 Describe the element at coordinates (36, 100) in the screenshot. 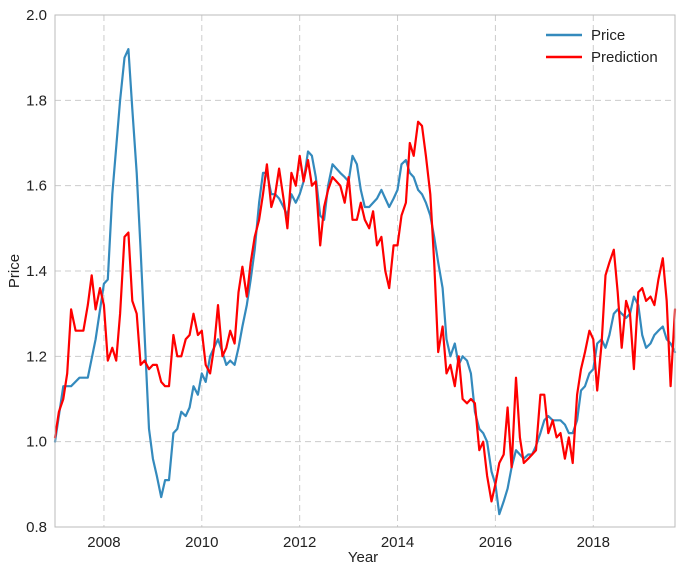

I see `y-tick-label: 1.8` at that location.